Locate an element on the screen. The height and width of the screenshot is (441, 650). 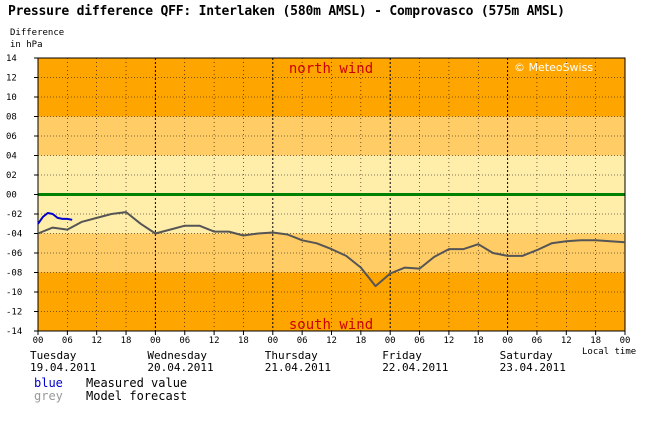
y-tick-label: -06 is located at coordinates (14, 254).